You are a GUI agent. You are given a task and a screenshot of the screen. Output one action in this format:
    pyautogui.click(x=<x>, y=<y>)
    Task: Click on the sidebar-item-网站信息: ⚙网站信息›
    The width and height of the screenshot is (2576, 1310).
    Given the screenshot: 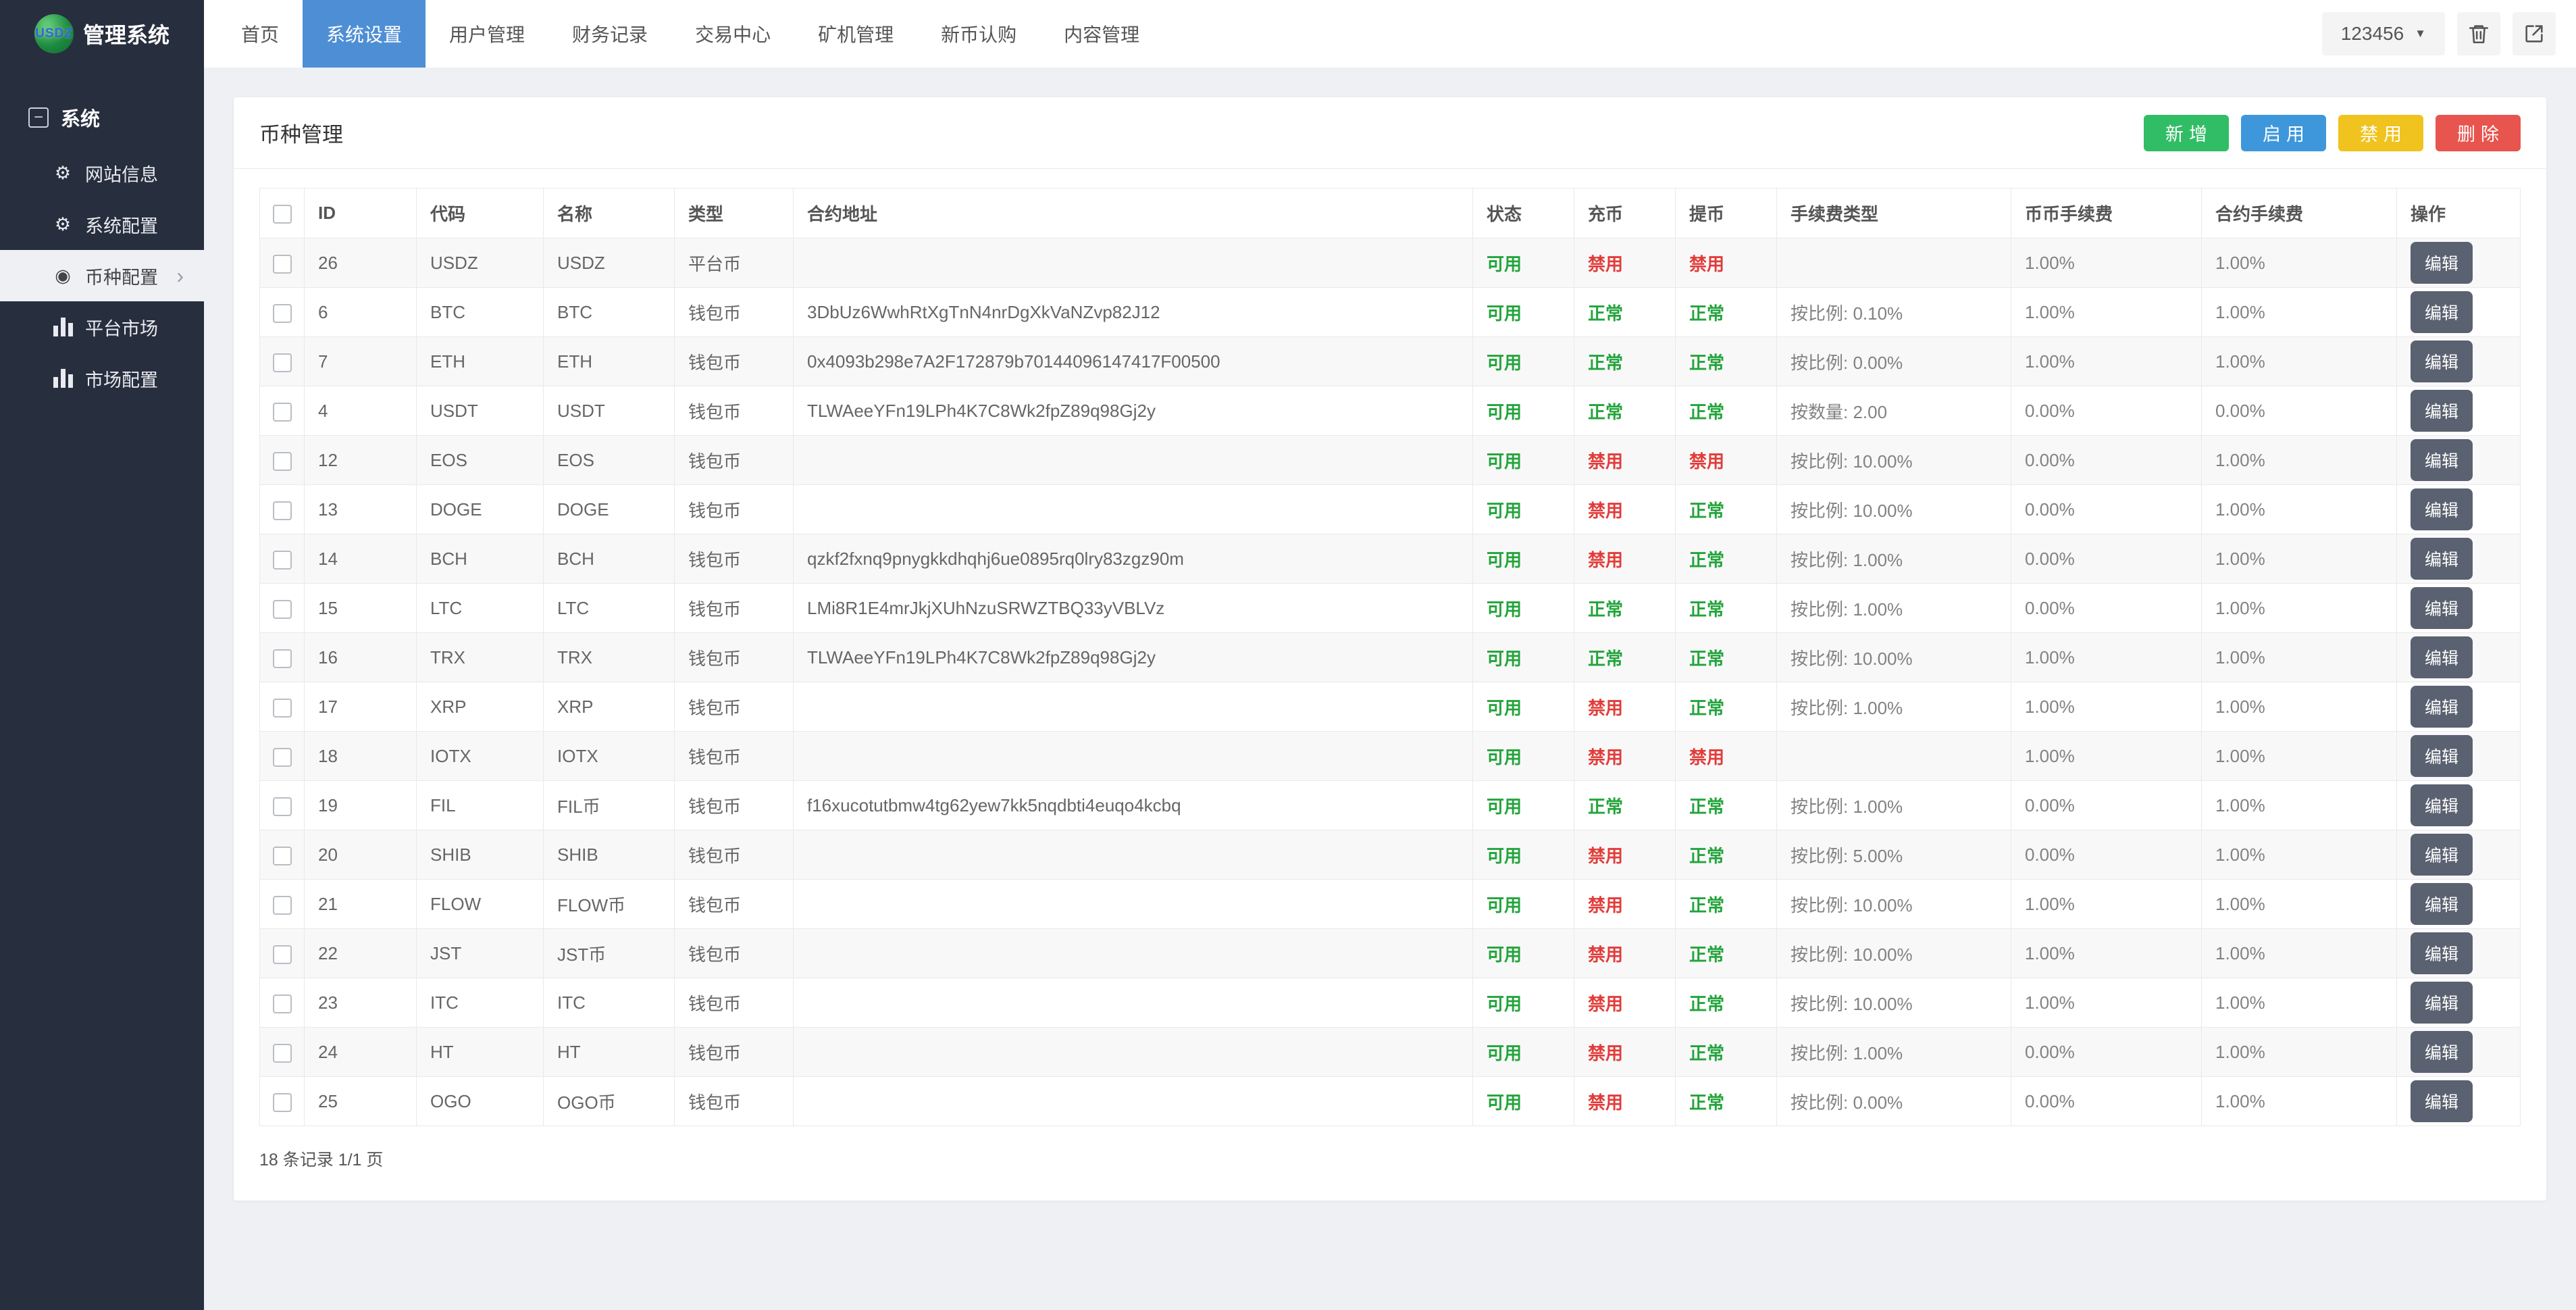 What is the action you would take?
    pyautogui.click(x=102, y=173)
    